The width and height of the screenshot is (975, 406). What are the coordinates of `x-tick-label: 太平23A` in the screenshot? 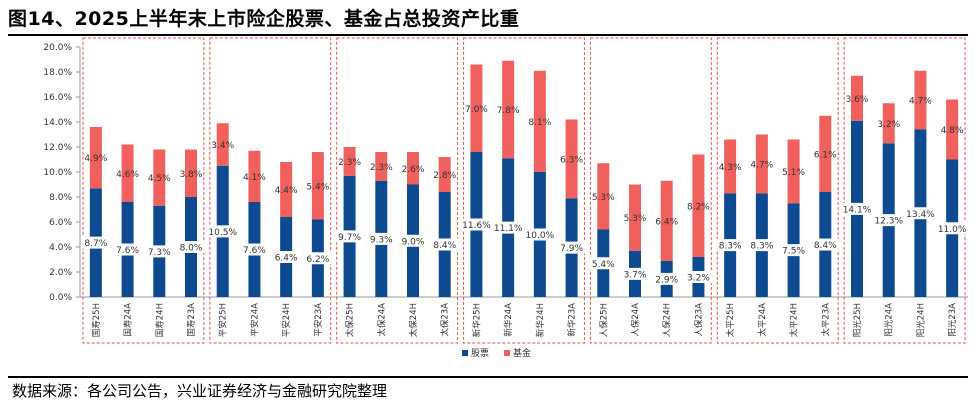 It's located at (825, 320).